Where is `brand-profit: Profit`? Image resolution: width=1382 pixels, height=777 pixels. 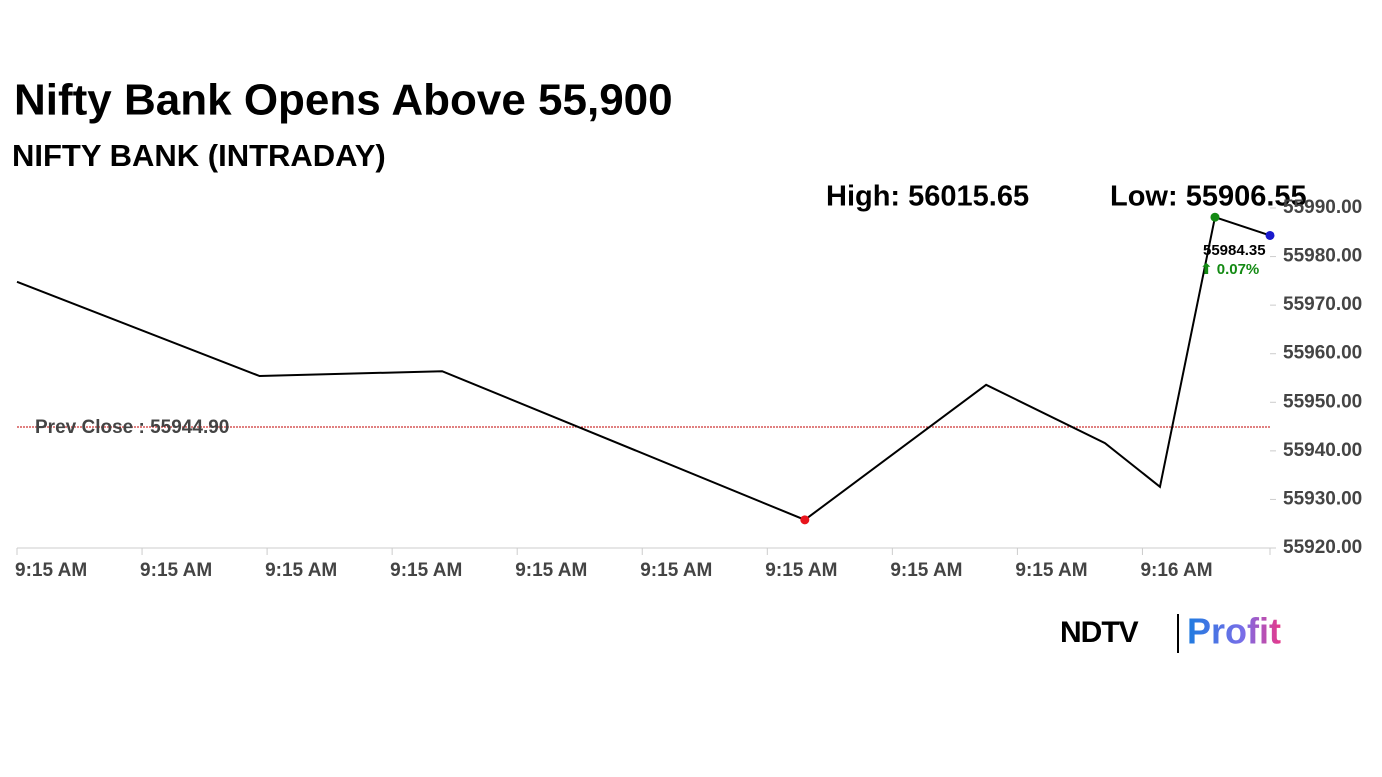 brand-profit: Profit is located at coordinates (1234, 631).